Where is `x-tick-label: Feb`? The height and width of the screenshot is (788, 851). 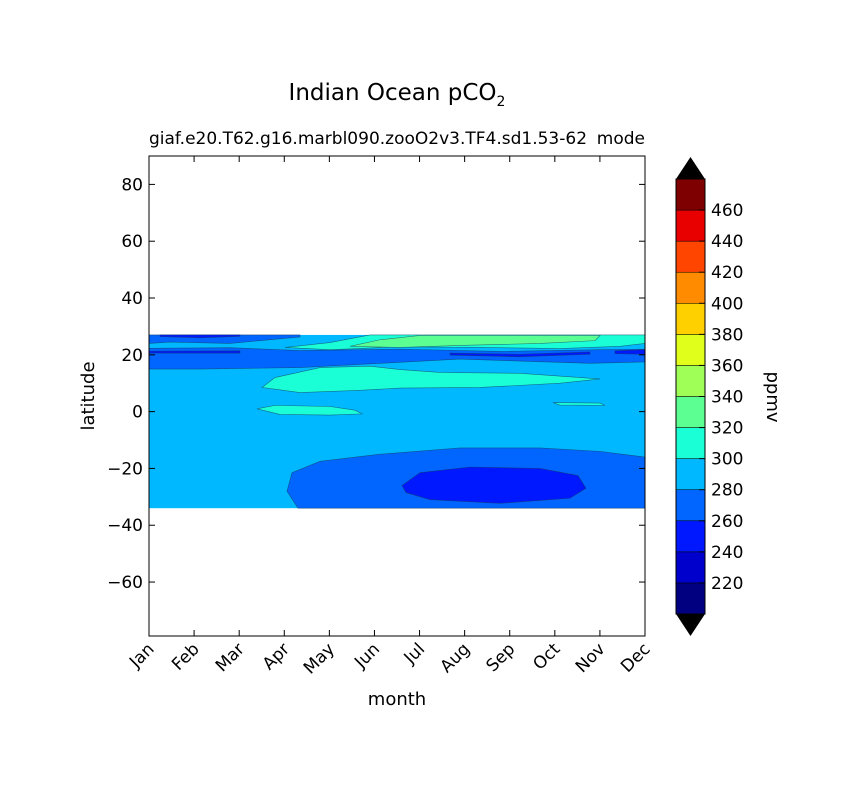 x-tick-label: Feb is located at coordinates (185, 656).